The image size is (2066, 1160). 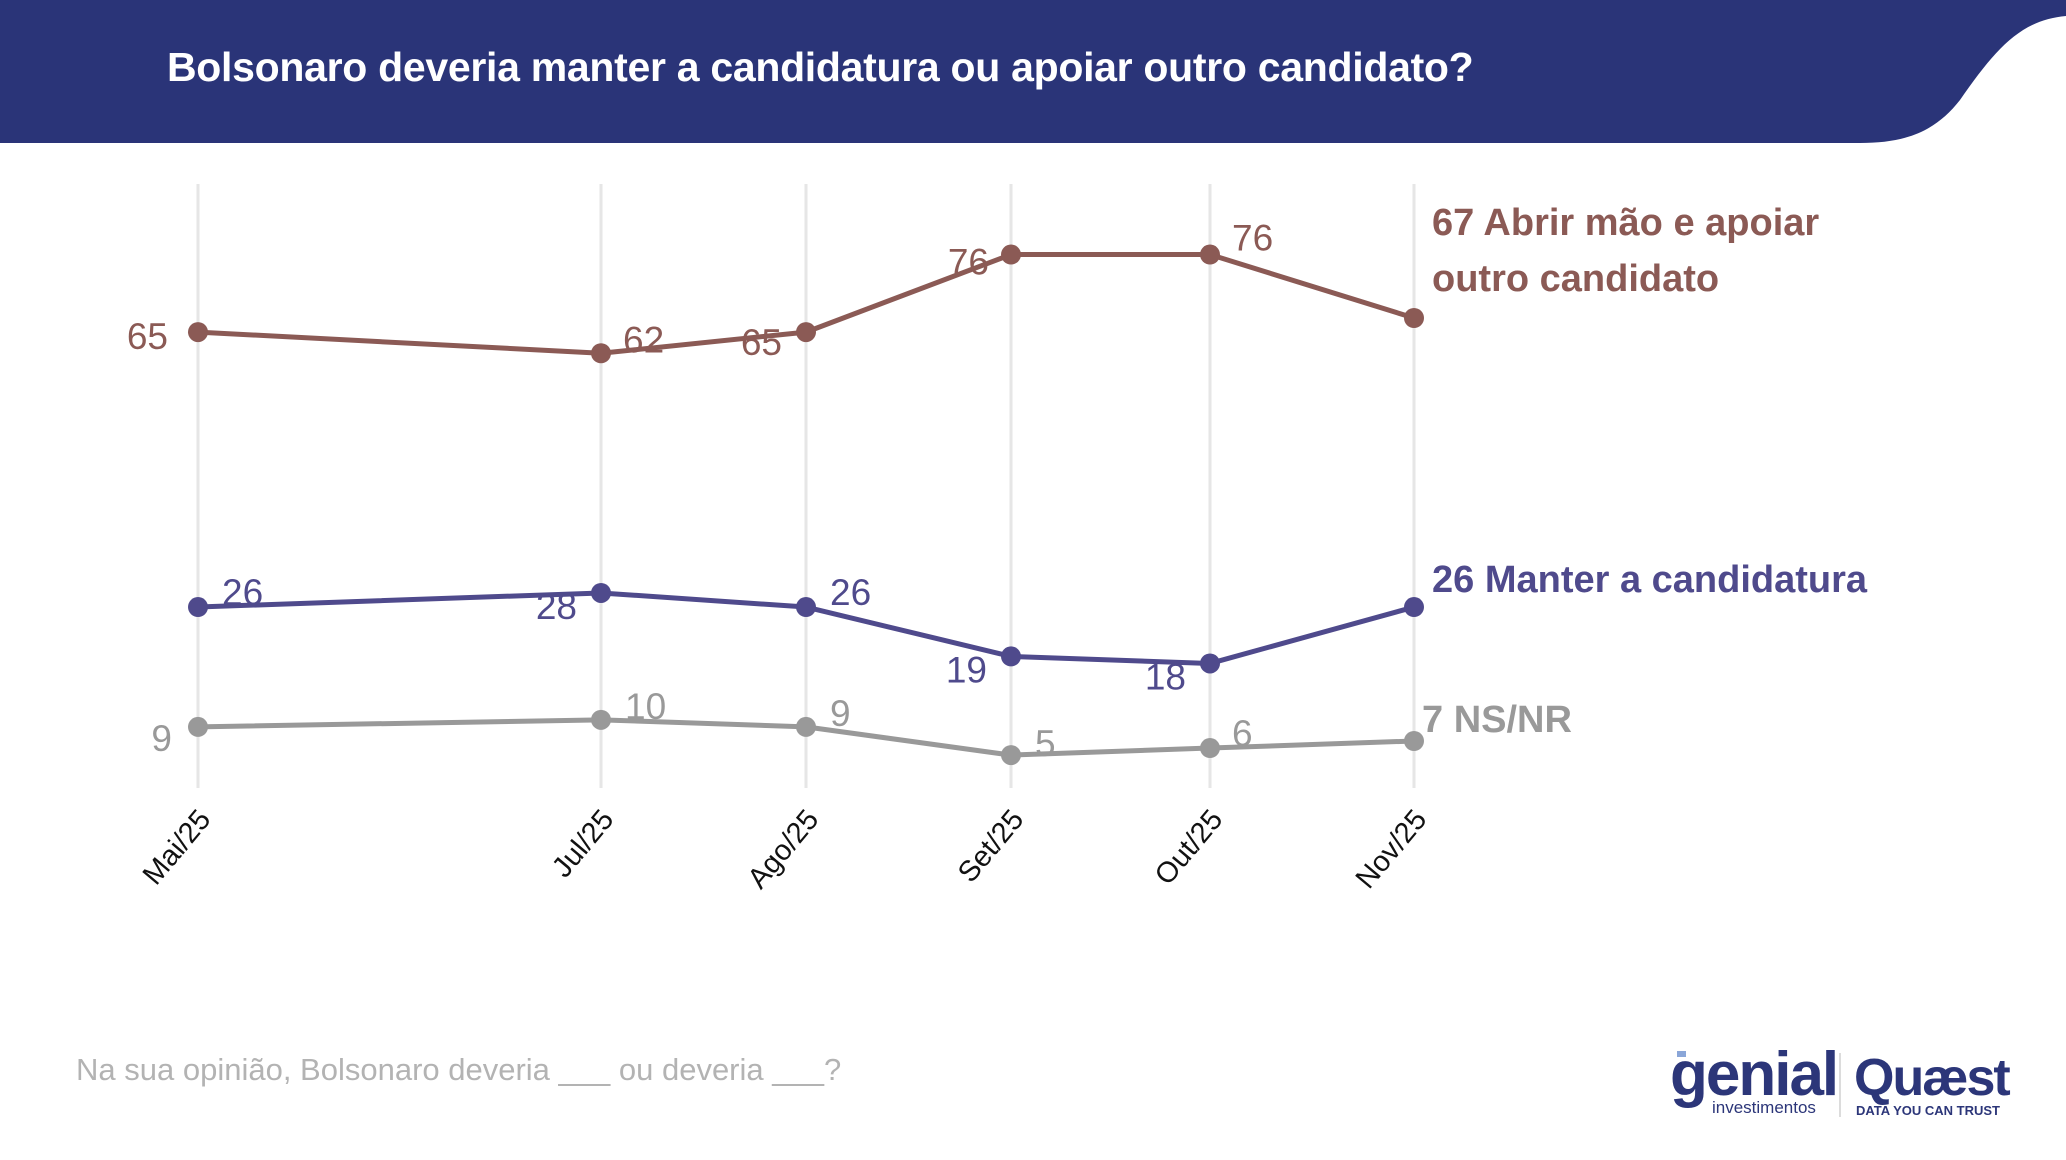 I want to click on genial-wordmark: genial, so click(x=1753, y=1077).